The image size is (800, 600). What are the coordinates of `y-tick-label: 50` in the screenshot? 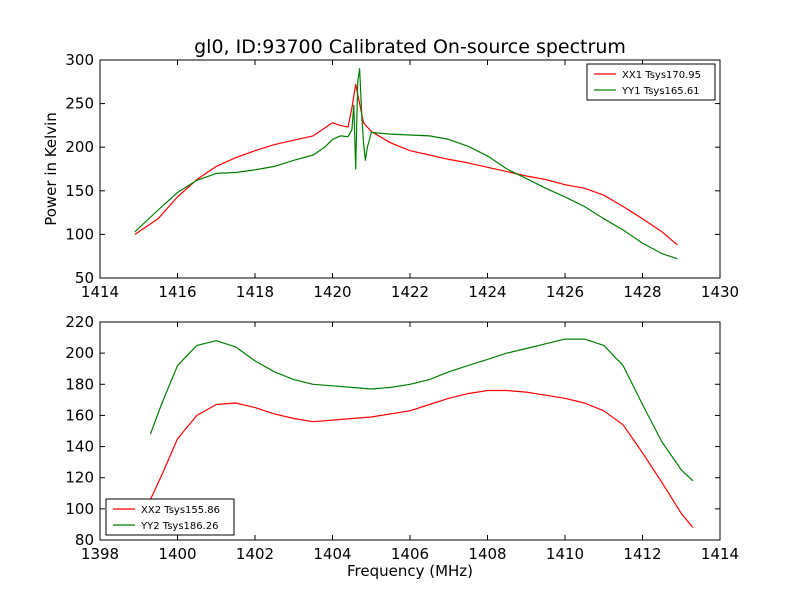 It's located at (84, 278).